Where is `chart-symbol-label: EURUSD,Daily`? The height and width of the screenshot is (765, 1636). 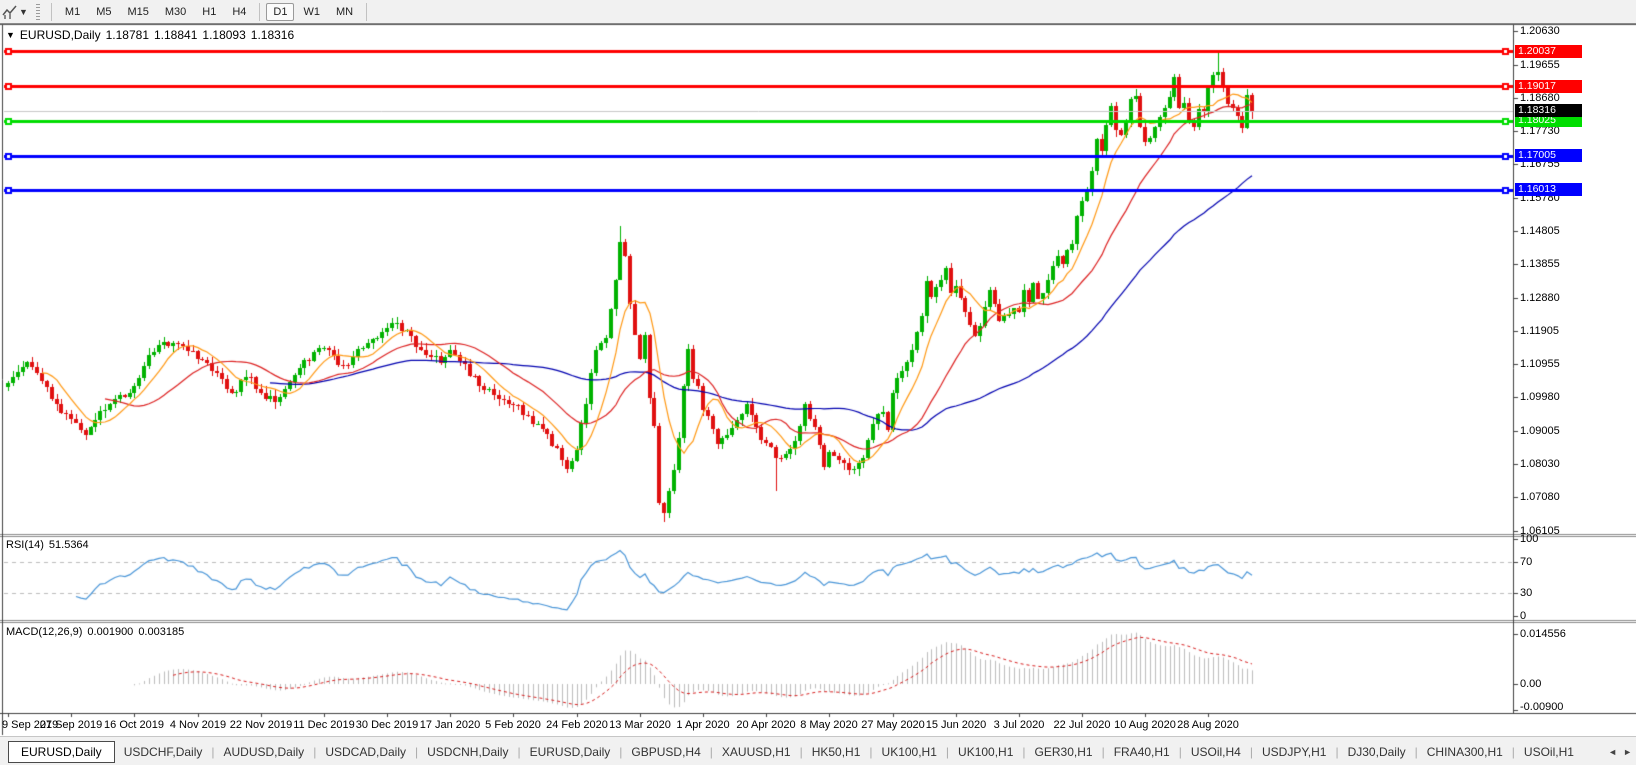
chart-symbol-label: EURUSD,Daily is located at coordinates (60, 35).